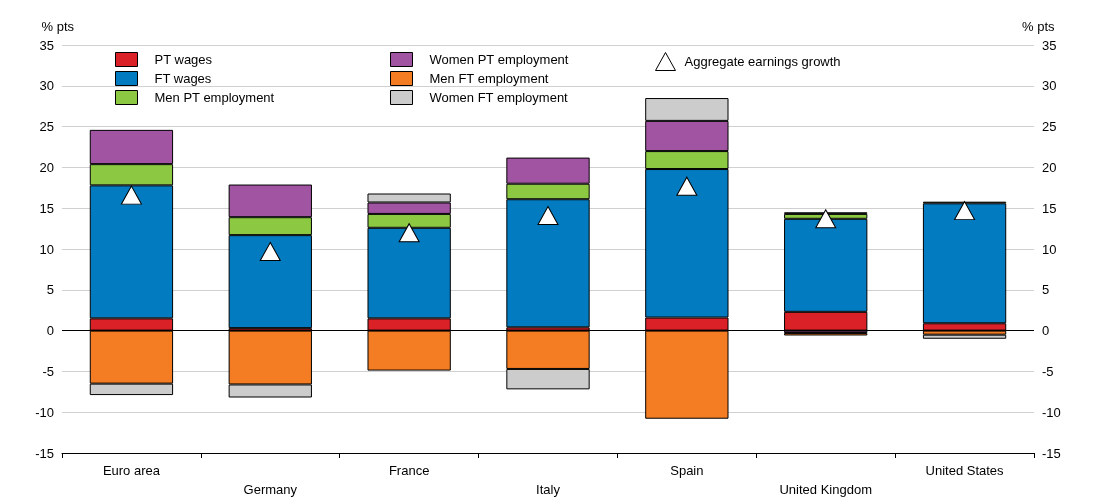 The image size is (1096, 499). Describe the element at coordinates (50, 331) in the screenshot. I see `y-tick-label: 0` at that location.